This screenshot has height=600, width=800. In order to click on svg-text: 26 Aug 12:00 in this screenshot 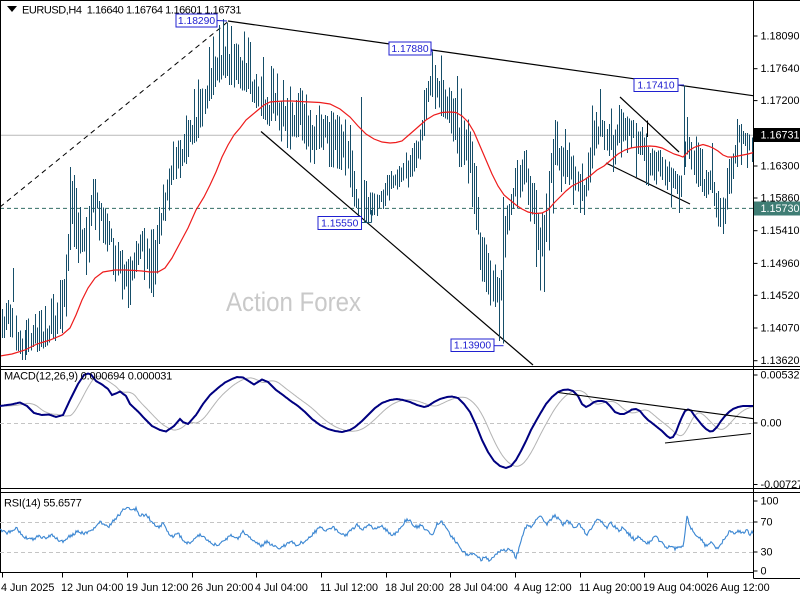, I will do `click(738, 588)`.